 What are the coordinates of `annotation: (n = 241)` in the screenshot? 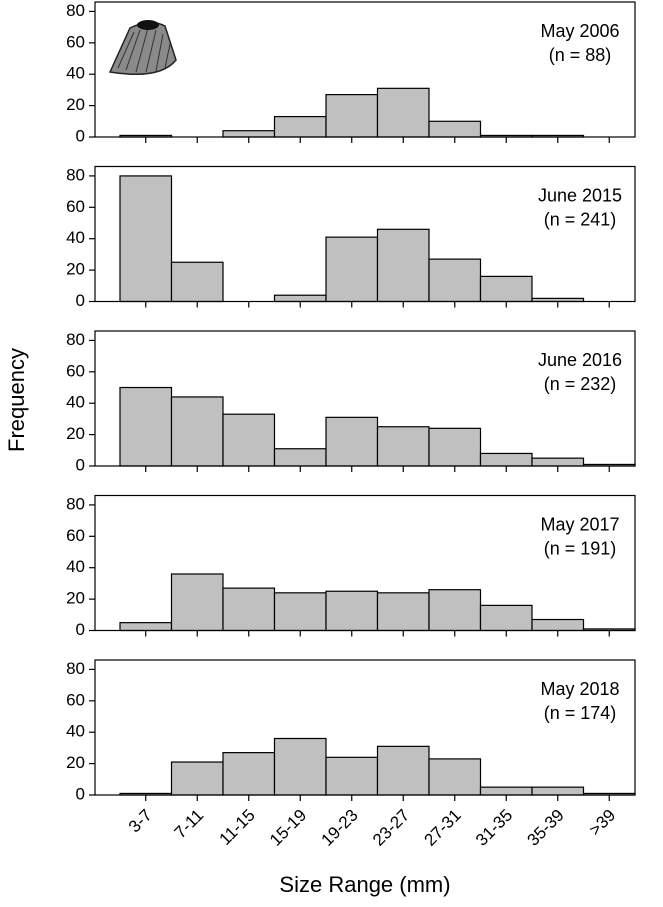 It's located at (580, 219).